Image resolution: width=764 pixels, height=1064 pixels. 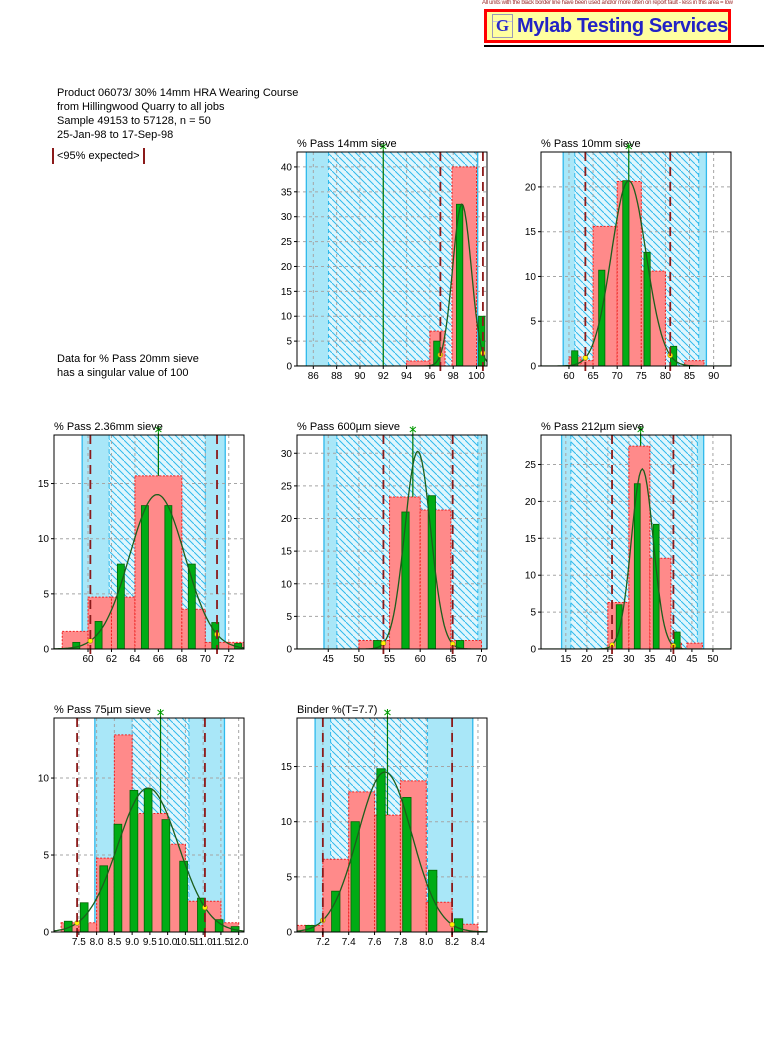 I want to click on svg-text: 8.5, so click(x=114, y=942).